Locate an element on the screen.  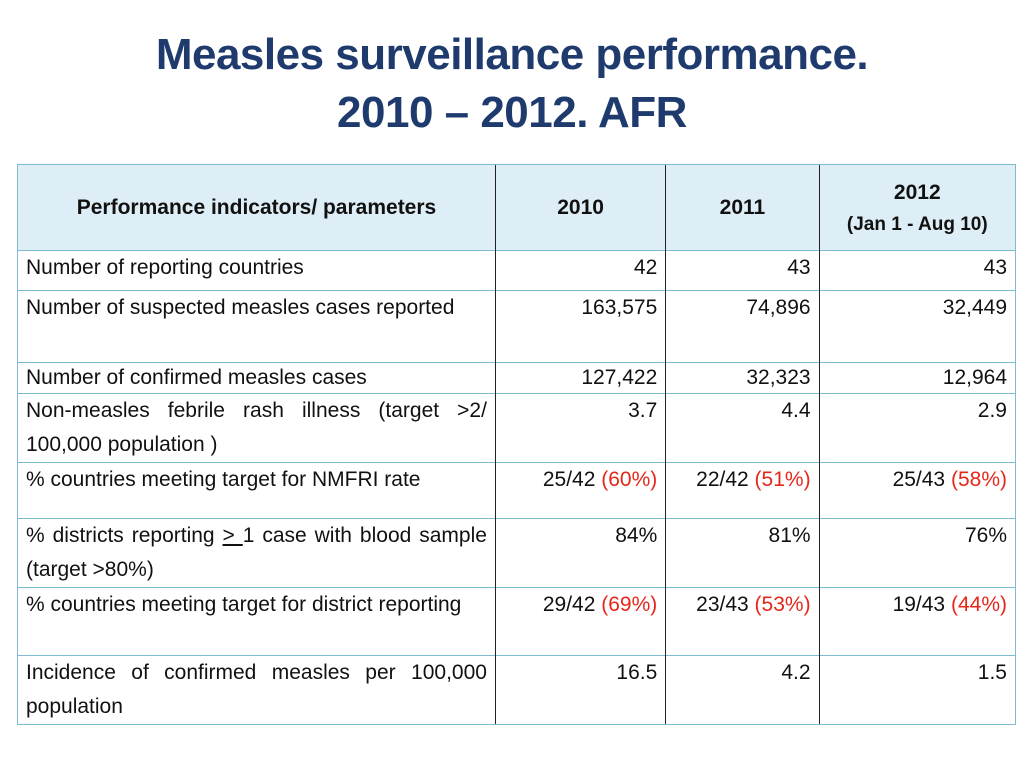
row-label-part: 1 case with blood sample (target >80%) is located at coordinates (256, 552).